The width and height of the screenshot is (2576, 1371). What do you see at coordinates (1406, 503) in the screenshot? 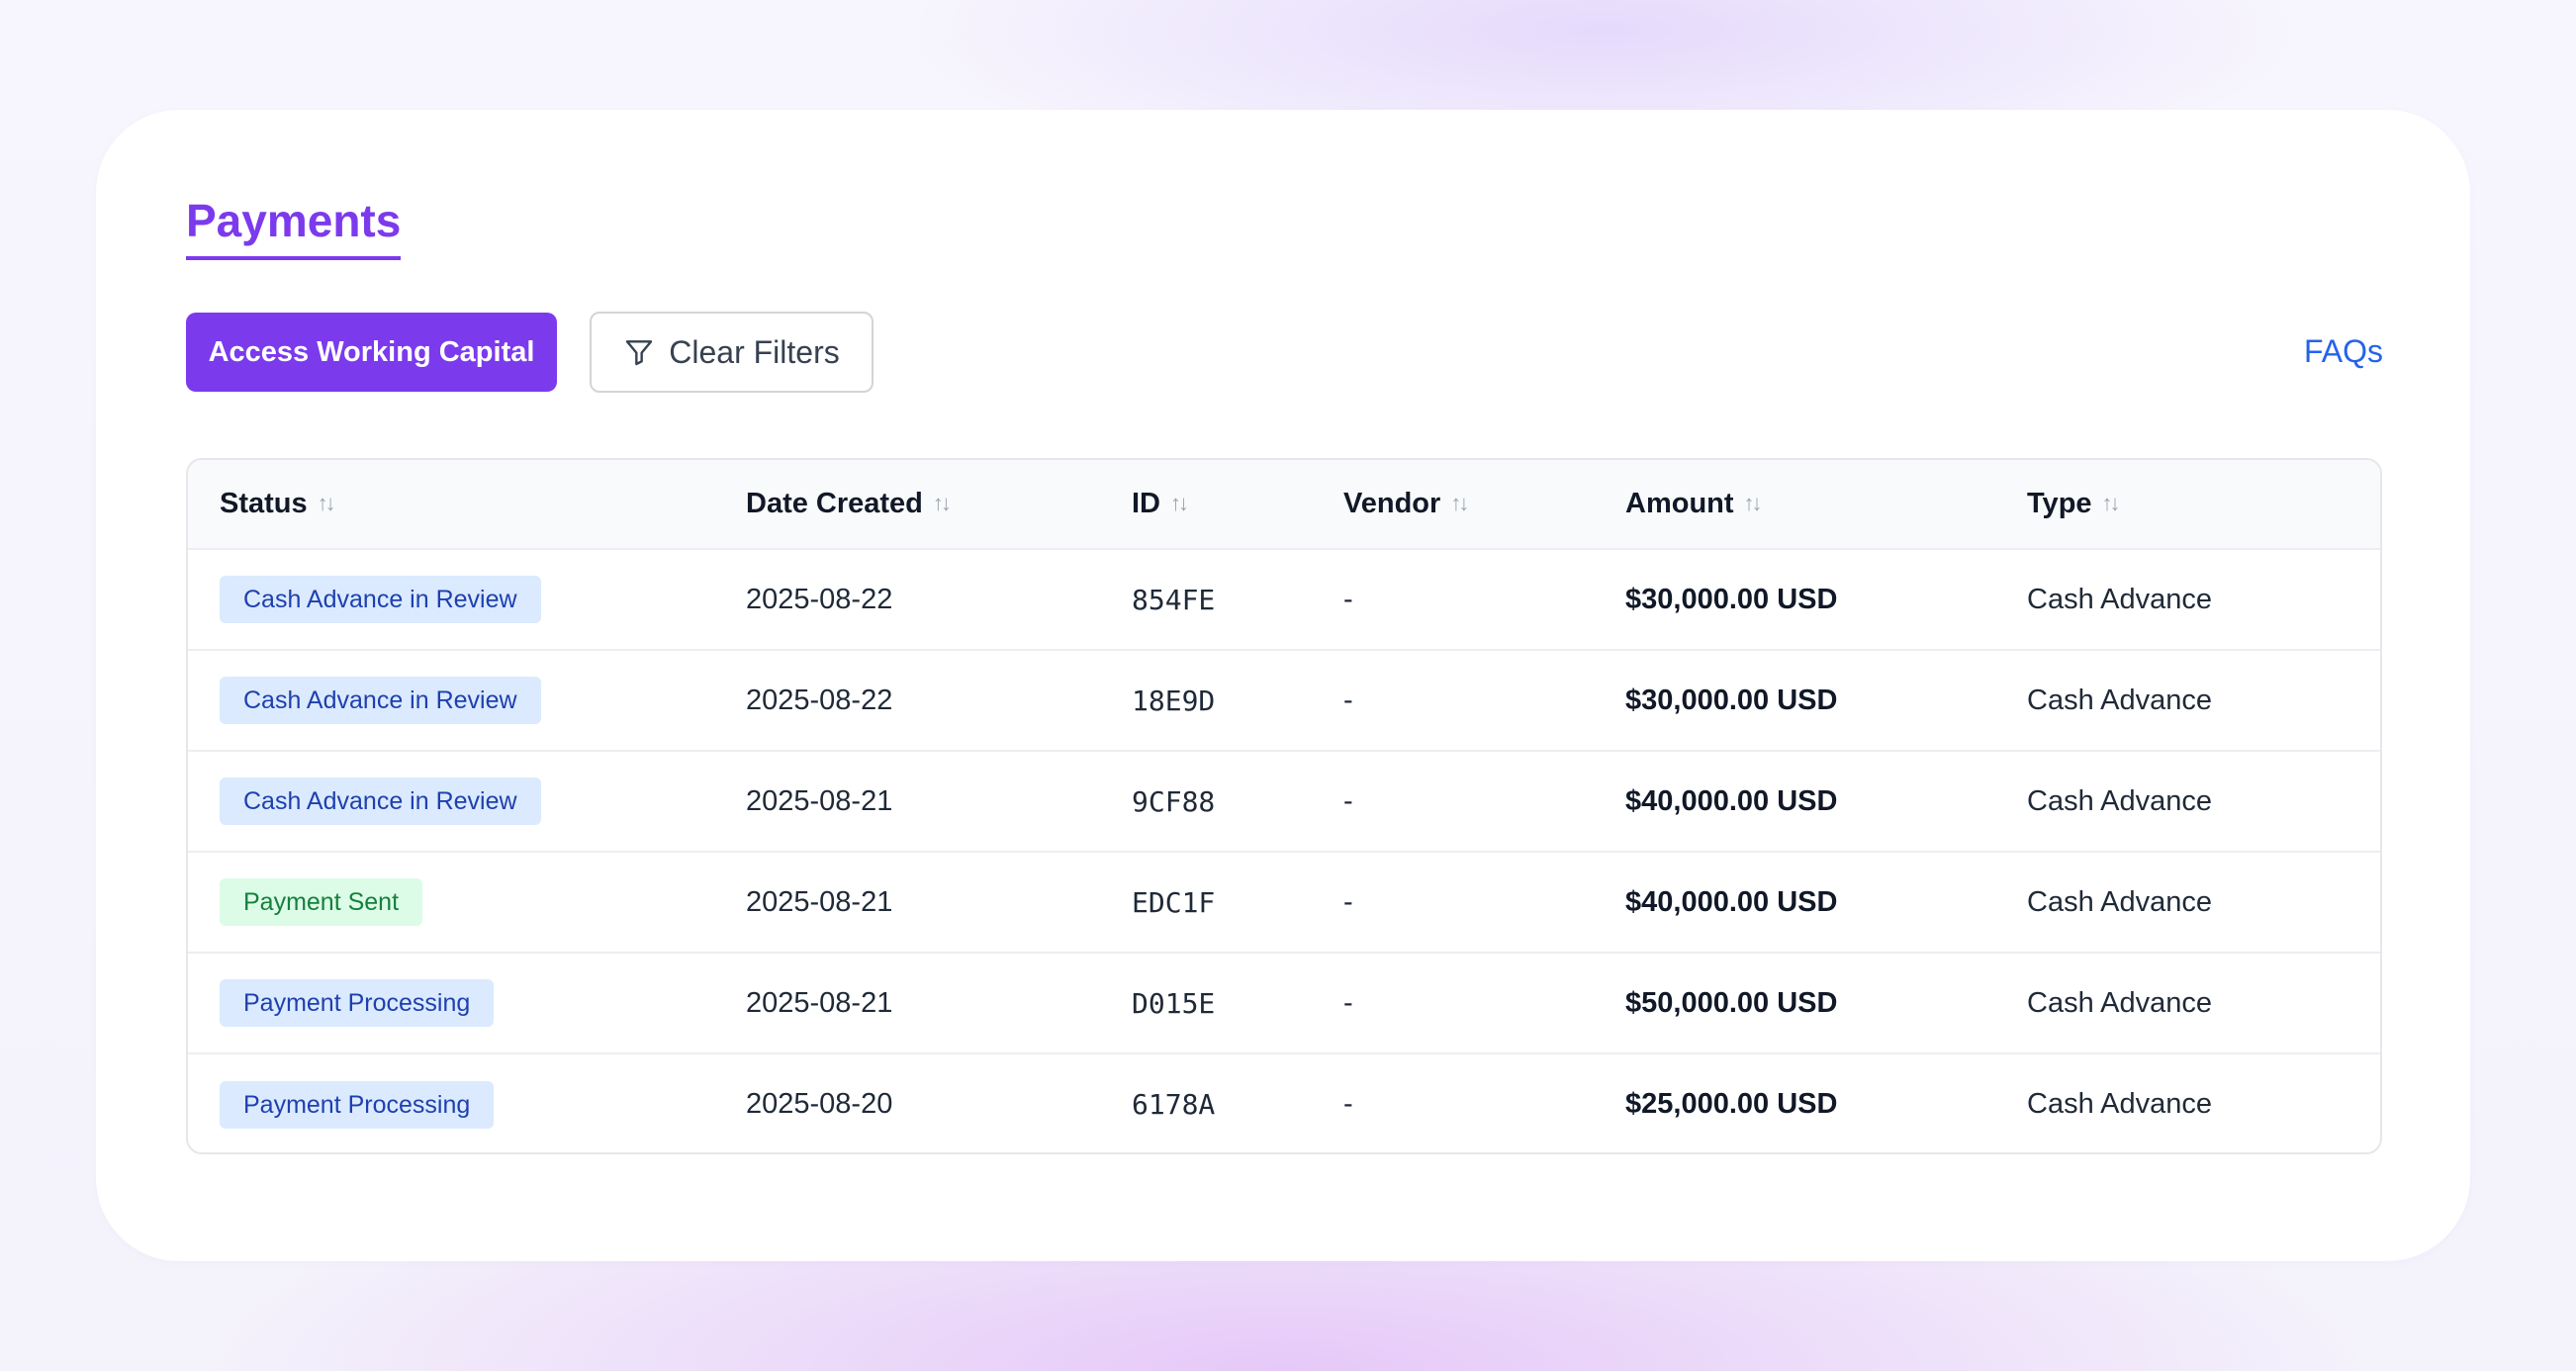
I see `column-header-vendor: Vendor ↑↓` at bounding box center [1406, 503].